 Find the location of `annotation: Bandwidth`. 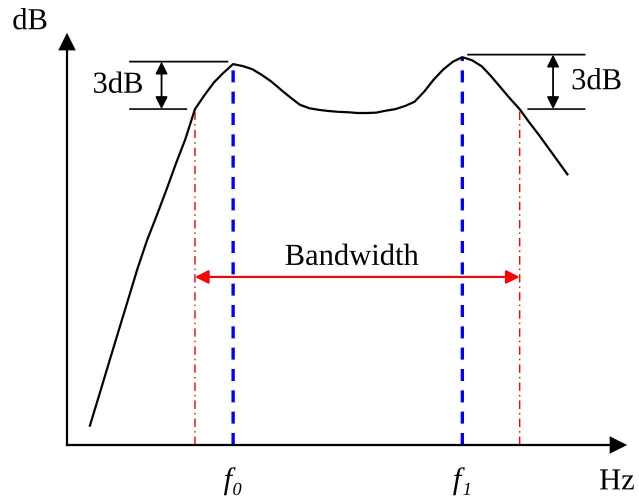

annotation: Bandwidth is located at coordinates (352, 255).